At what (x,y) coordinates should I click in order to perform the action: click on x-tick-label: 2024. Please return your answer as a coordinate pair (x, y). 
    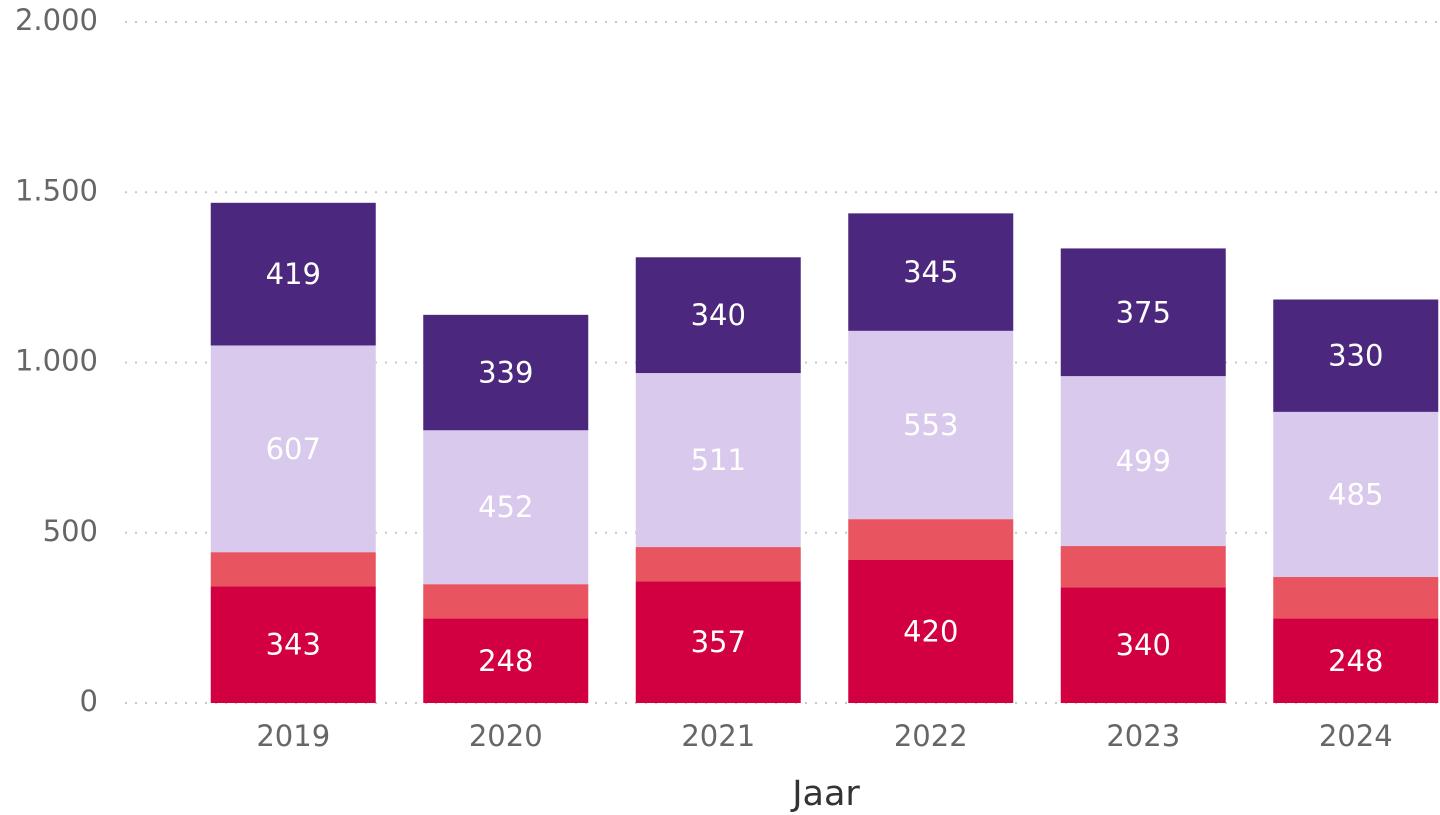
    Looking at the image, I should click on (1356, 736).